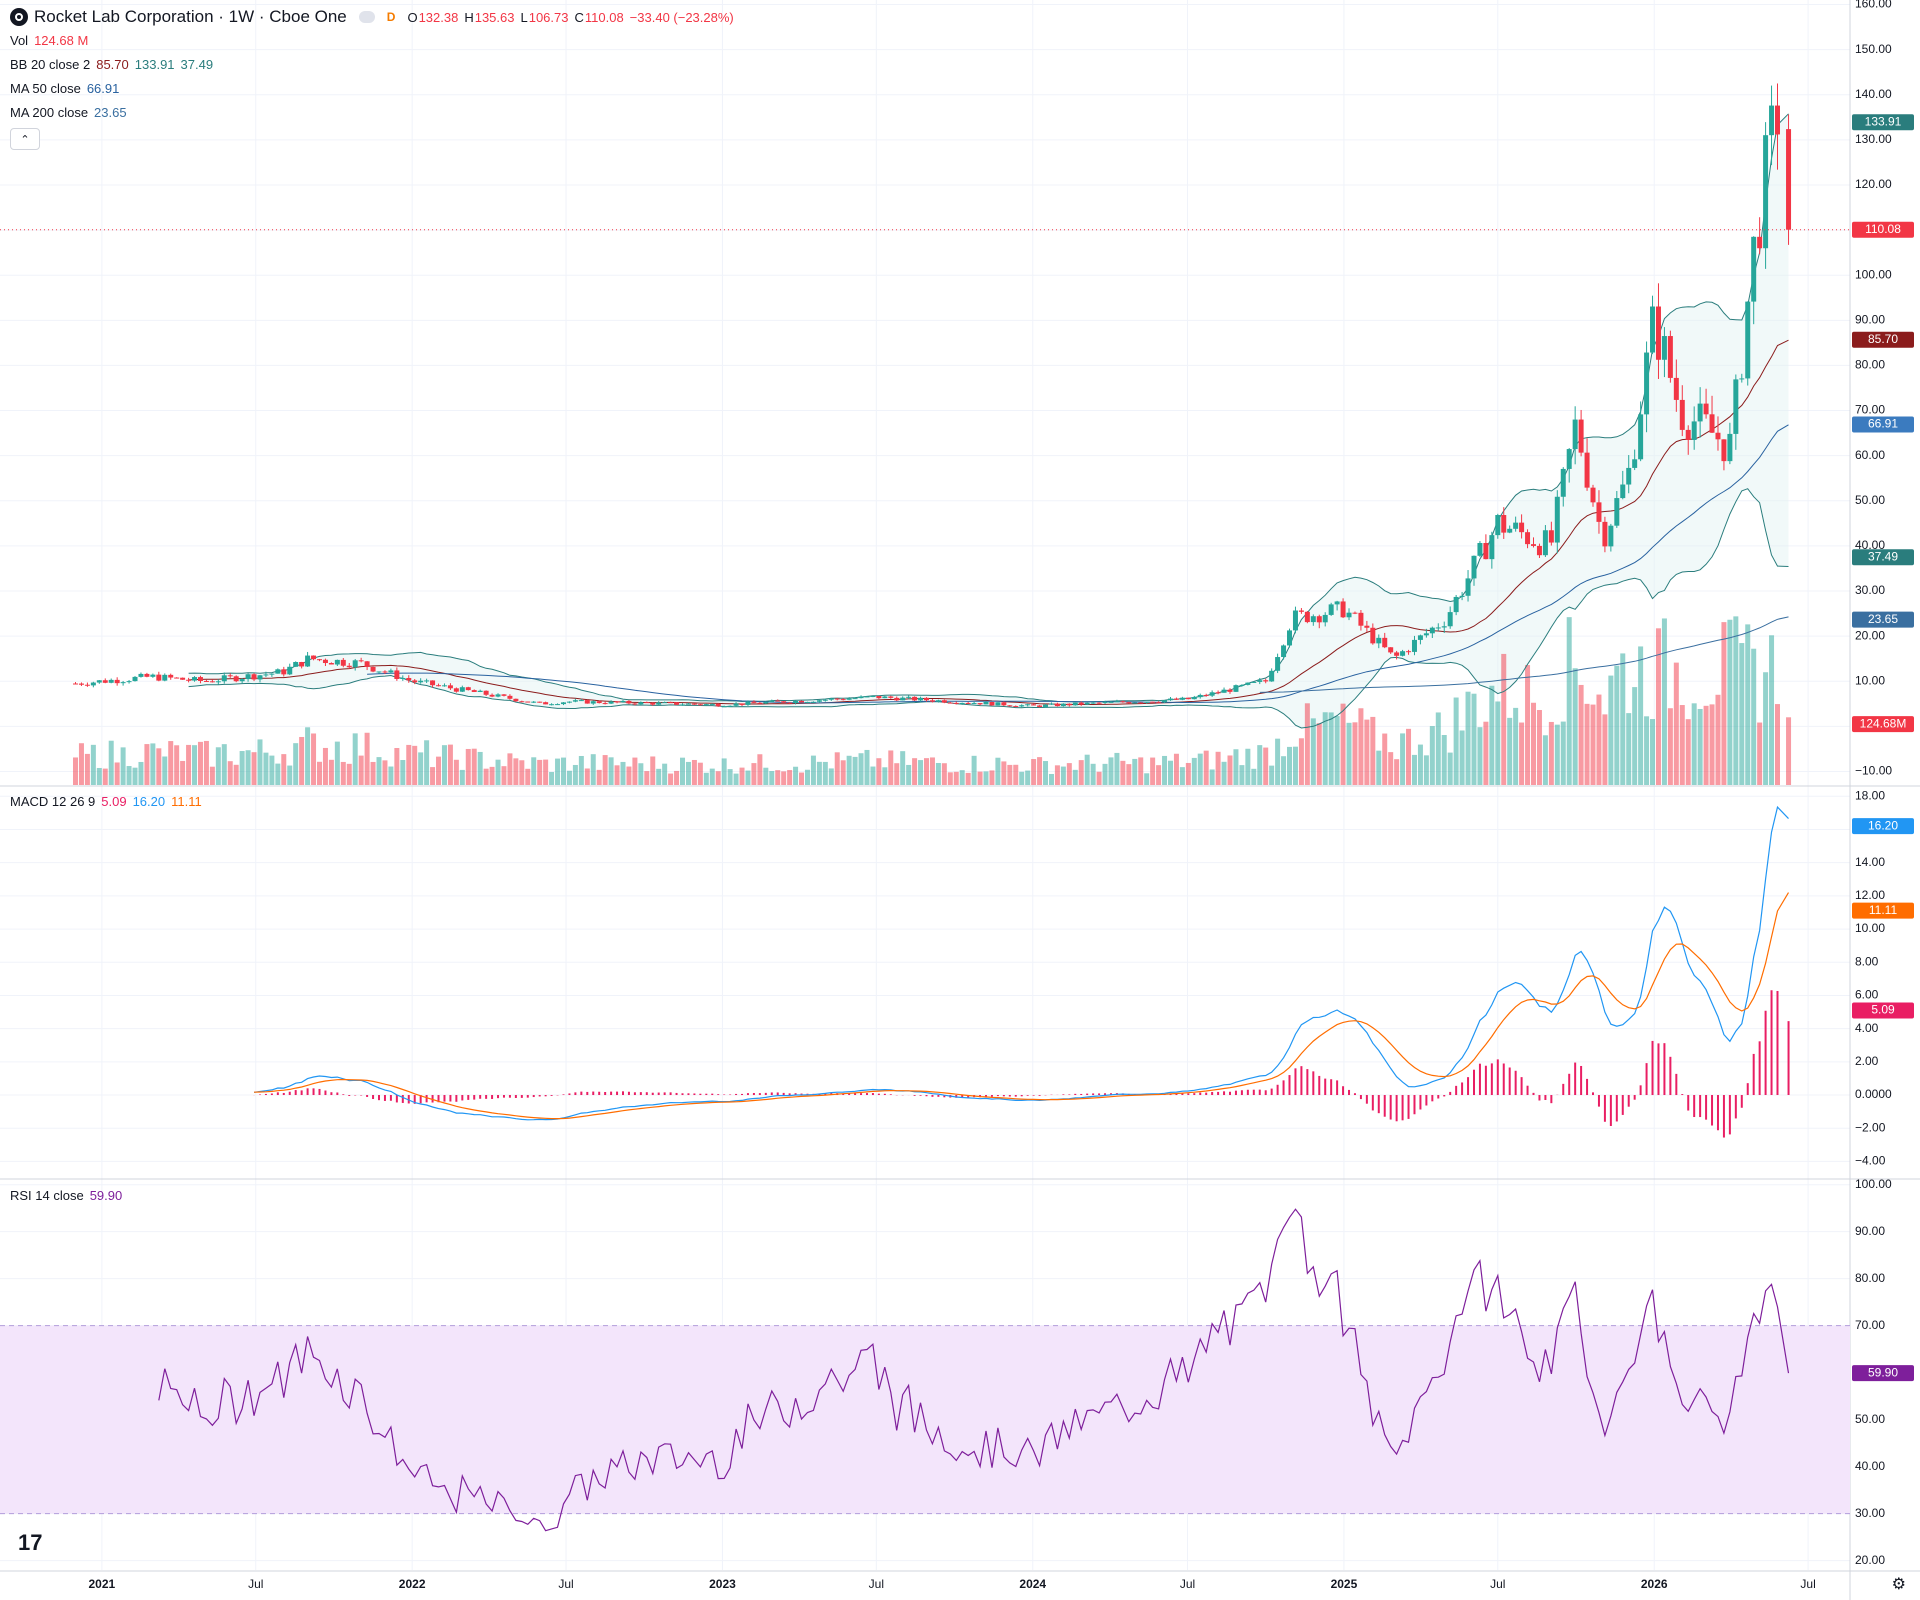  I want to click on rsi-axis-label: 70.00, so click(1870, 1325).